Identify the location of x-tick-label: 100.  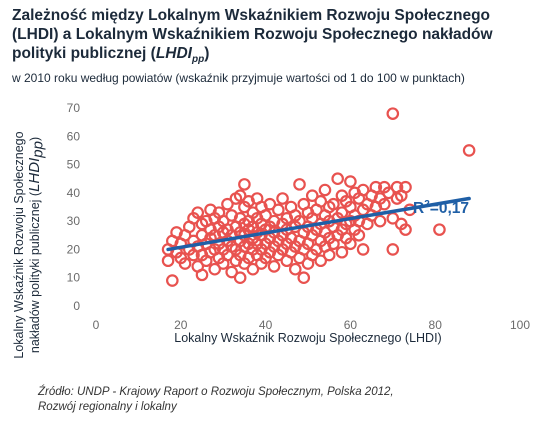
(520, 325).